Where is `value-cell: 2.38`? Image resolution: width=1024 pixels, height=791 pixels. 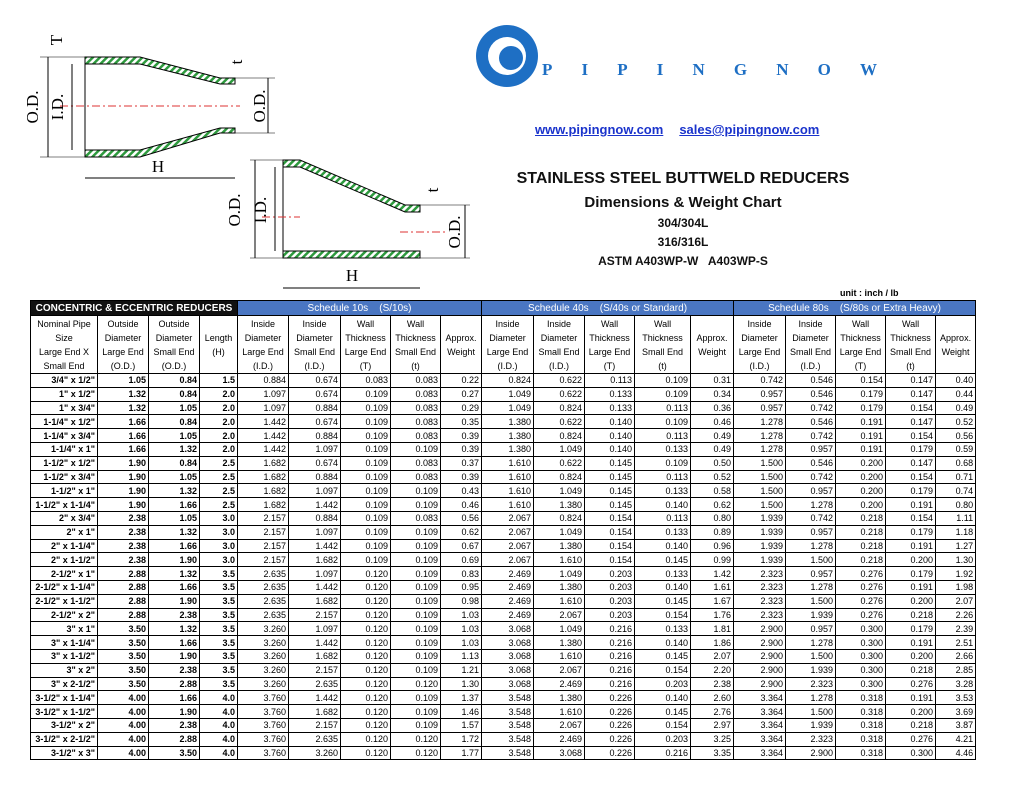 value-cell: 2.38 is located at coordinates (123, 532).